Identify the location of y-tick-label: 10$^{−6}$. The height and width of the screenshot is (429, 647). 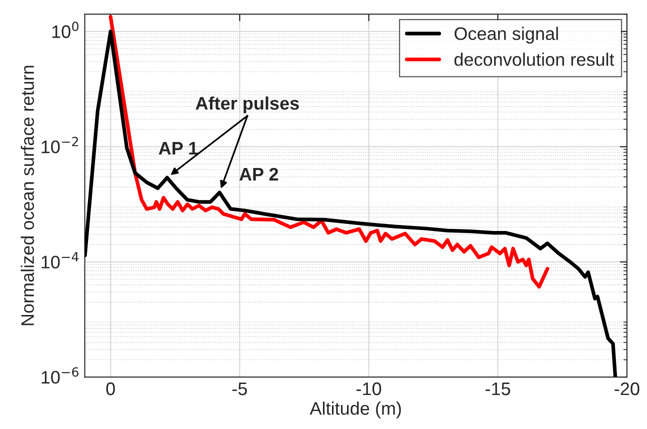
(60, 375).